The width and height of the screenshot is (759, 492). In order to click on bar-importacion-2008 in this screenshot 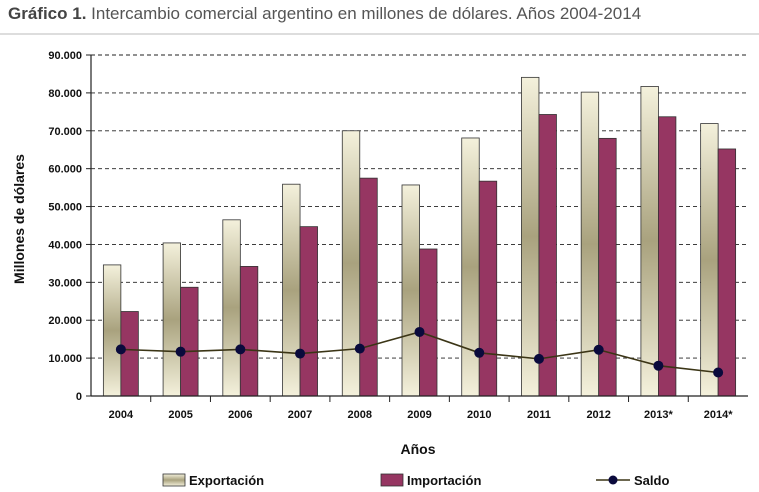, I will do `click(368, 287)`.